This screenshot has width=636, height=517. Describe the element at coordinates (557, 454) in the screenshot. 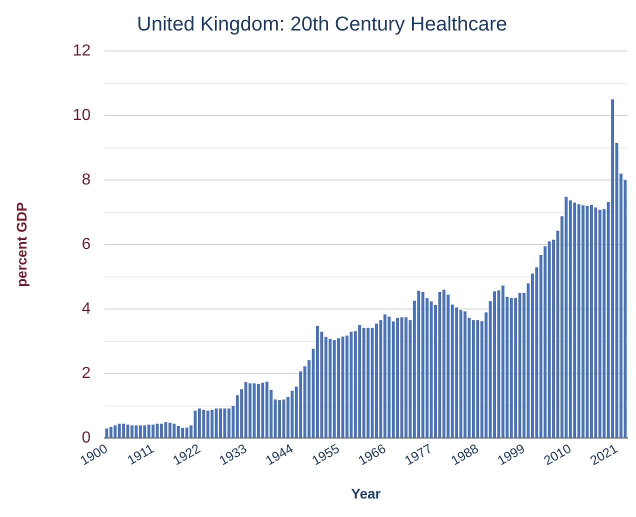

I see `x-tick-label: 2010` at that location.